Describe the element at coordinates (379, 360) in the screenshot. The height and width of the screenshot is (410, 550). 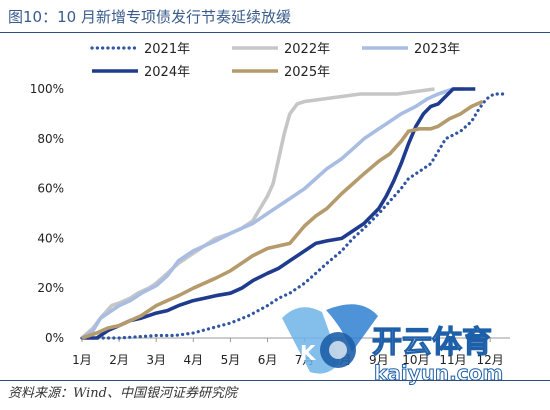
I see `x-tick-label: 9月` at that location.